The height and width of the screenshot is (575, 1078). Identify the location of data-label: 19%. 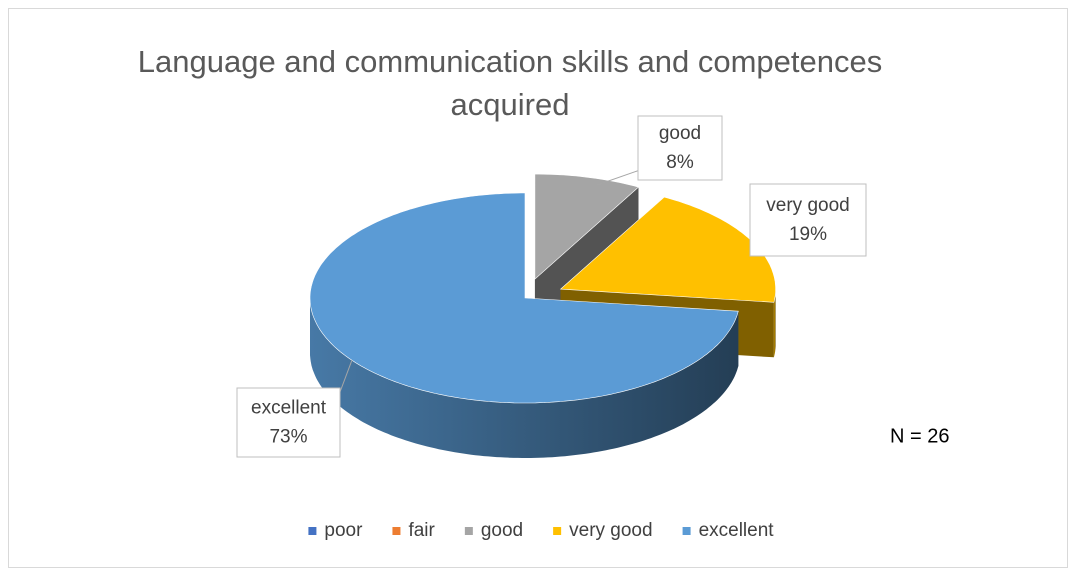
(808, 234).